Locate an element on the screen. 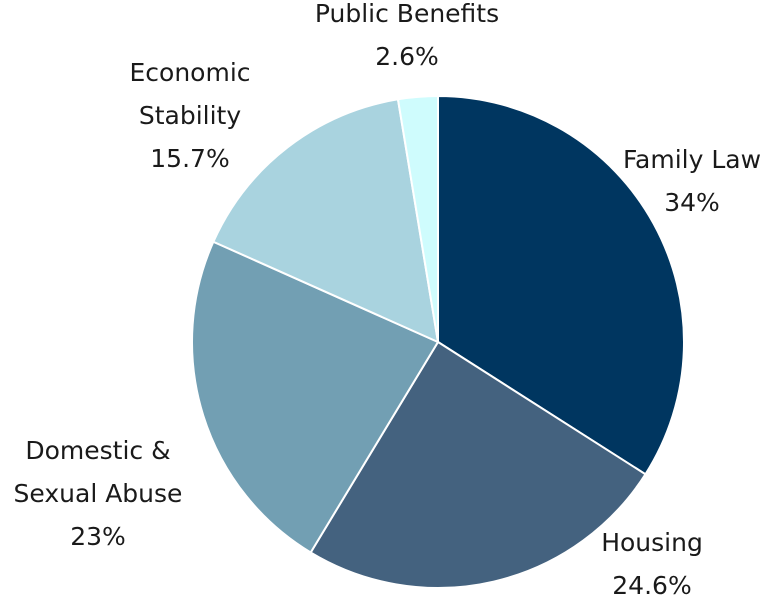 This screenshot has height=611, width=783. slice-name-label: Housing is located at coordinates (652, 542).